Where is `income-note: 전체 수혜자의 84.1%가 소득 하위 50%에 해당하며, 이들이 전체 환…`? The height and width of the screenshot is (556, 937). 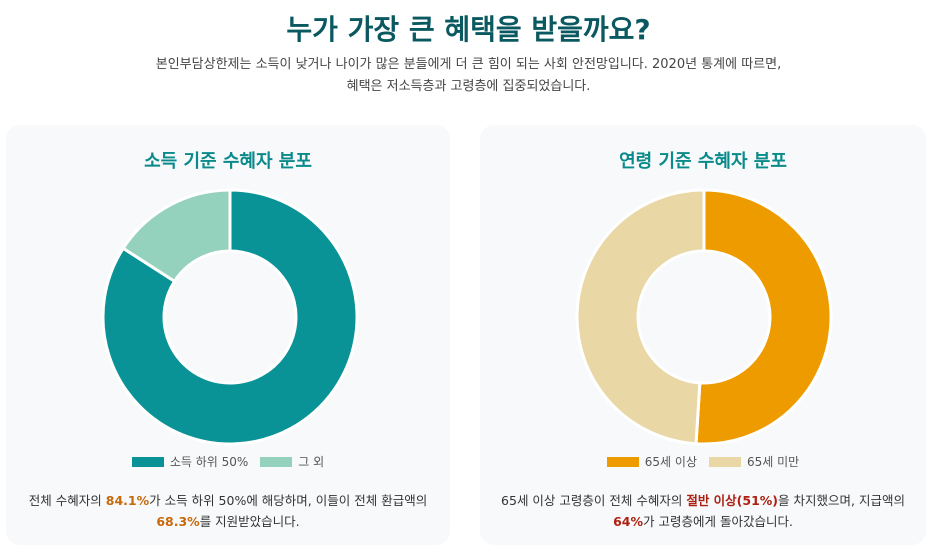 income-note: 전체 수혜자의 84.1%가 소득 하위 50%에 해당하며, 이들이 전체 환… is located at coordinates (228, 511).